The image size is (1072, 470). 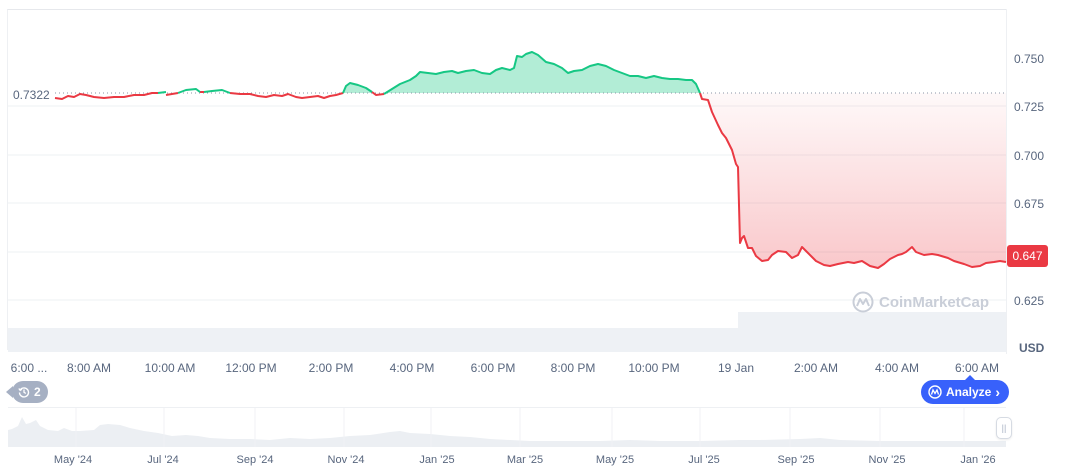 What do you see at coordinates (977, 368) in the screenshot?
I see `x-tick: 6:00 AM` at bounding box center [977, 368].